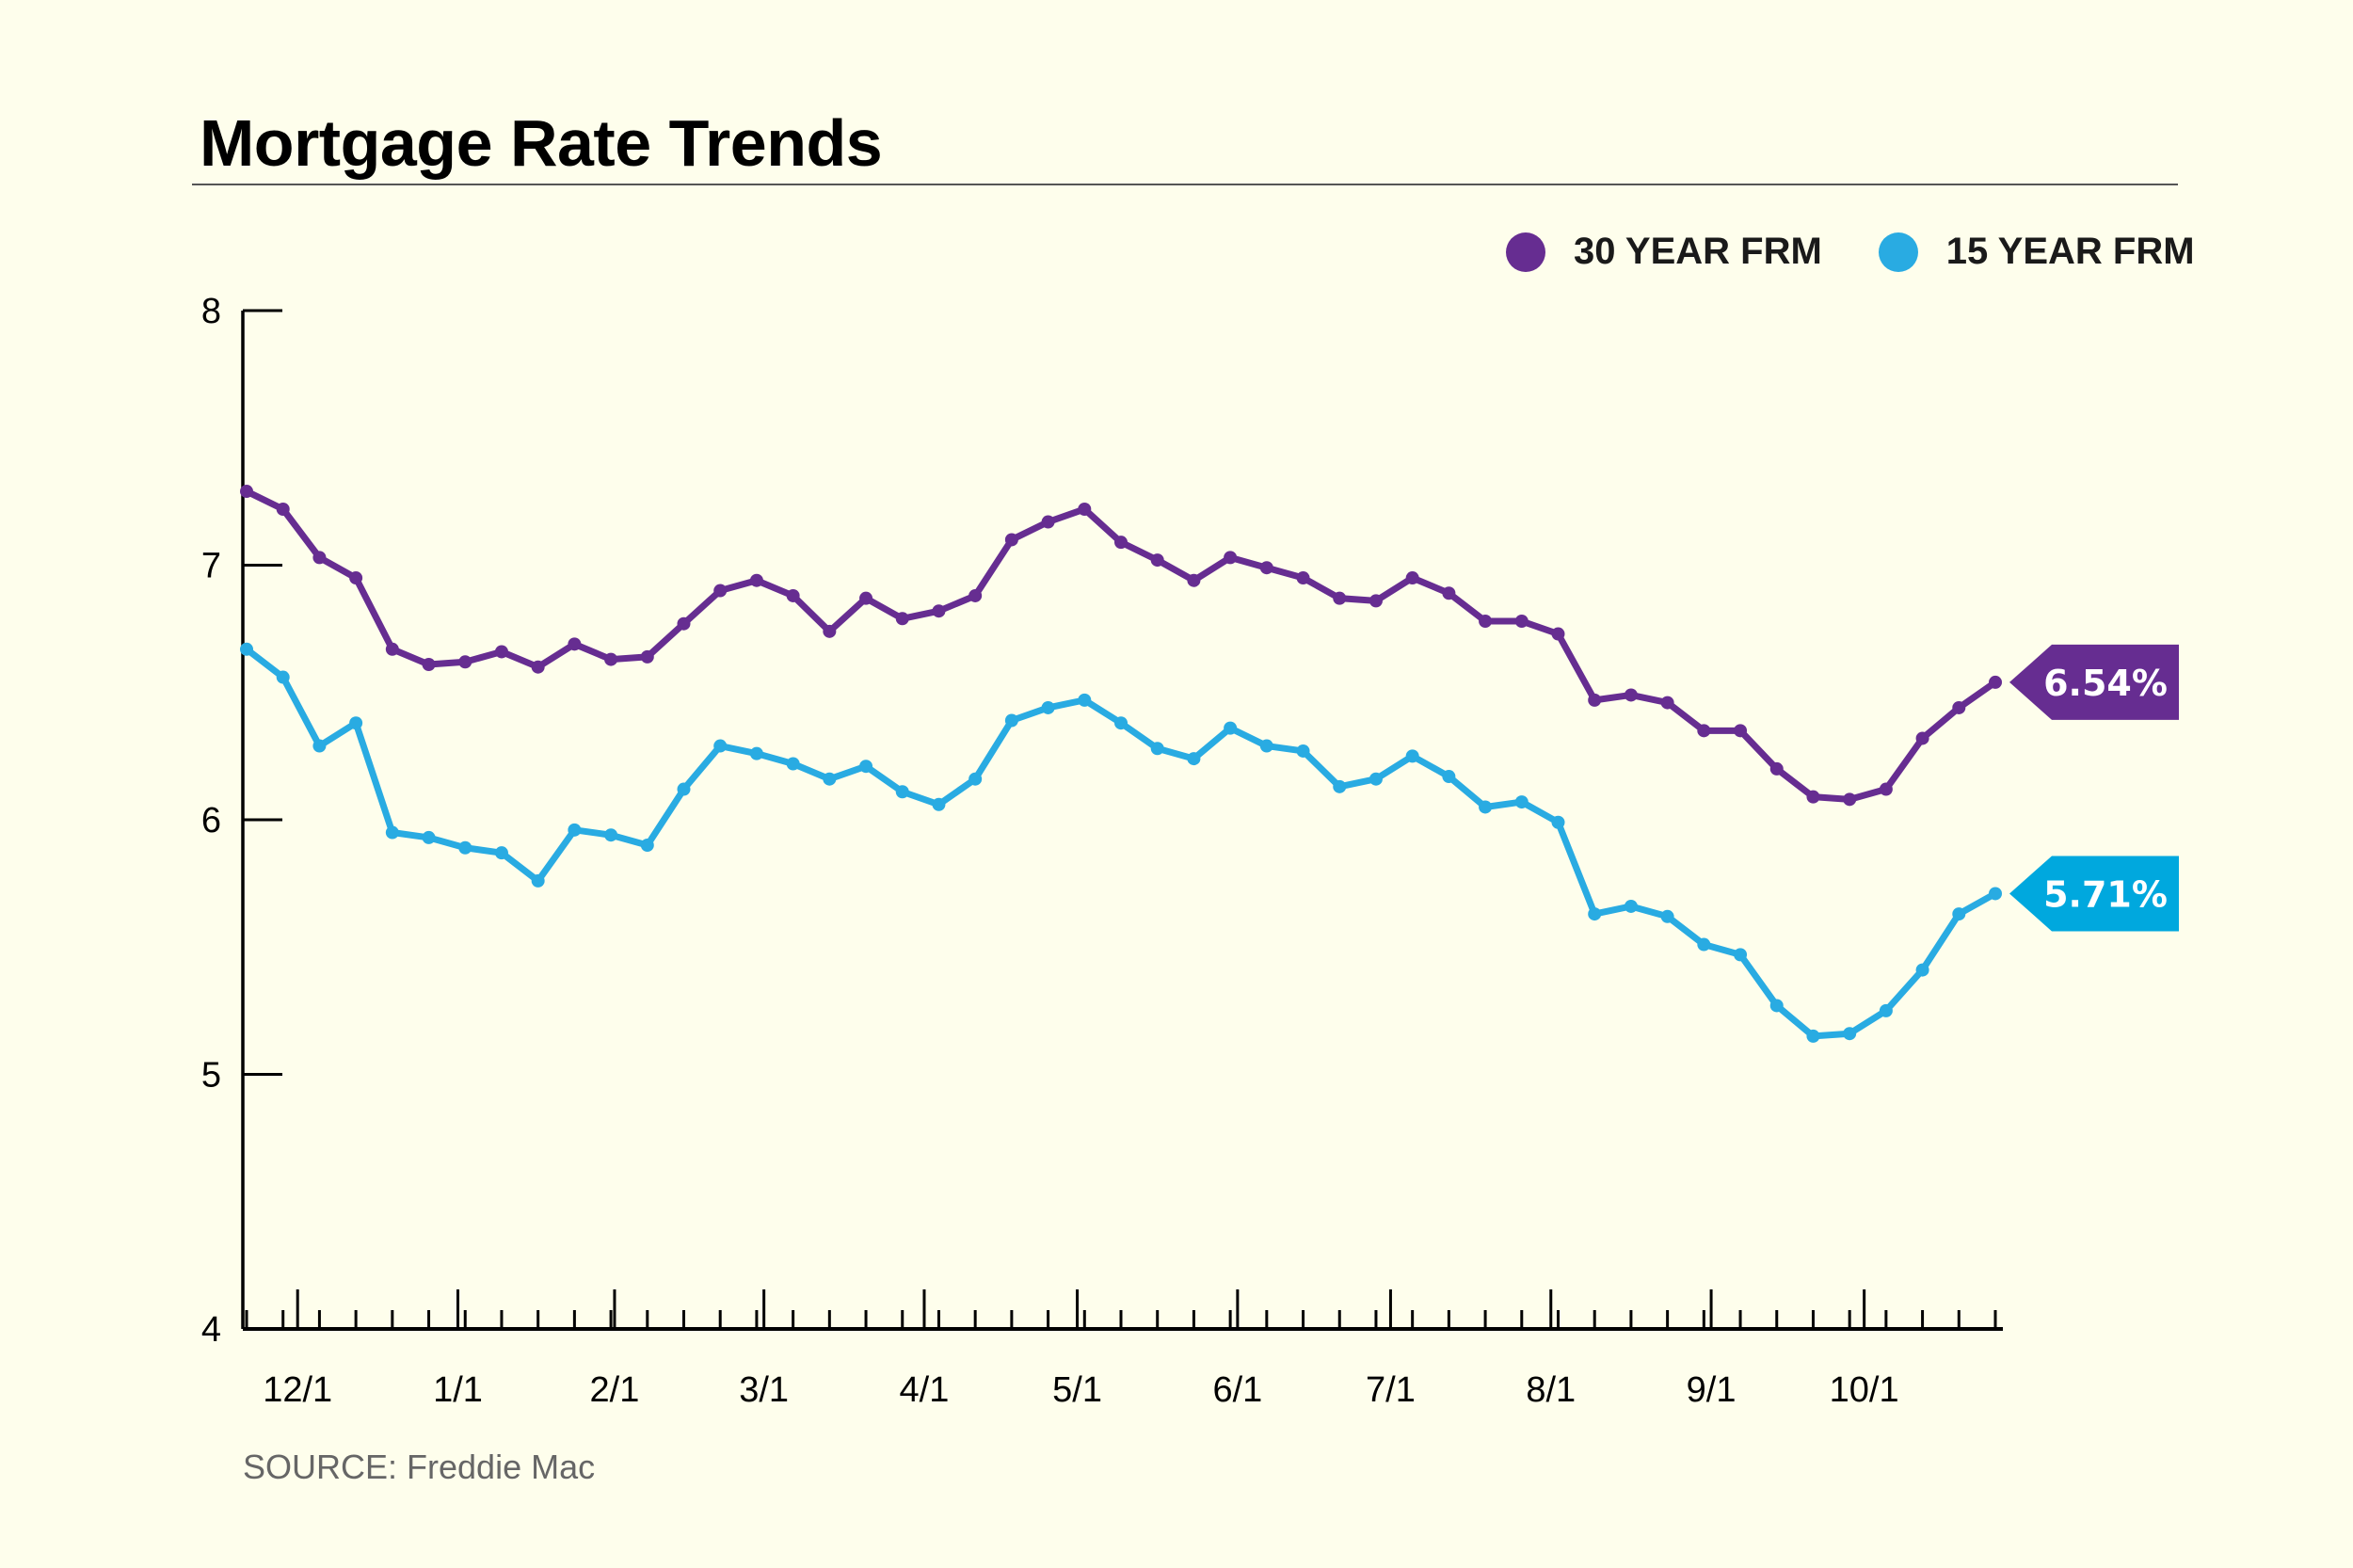 The height and width of the screenshot is (1568, 2353). I want to click on x-tick-label: 8/1, so click(1551, 1390).